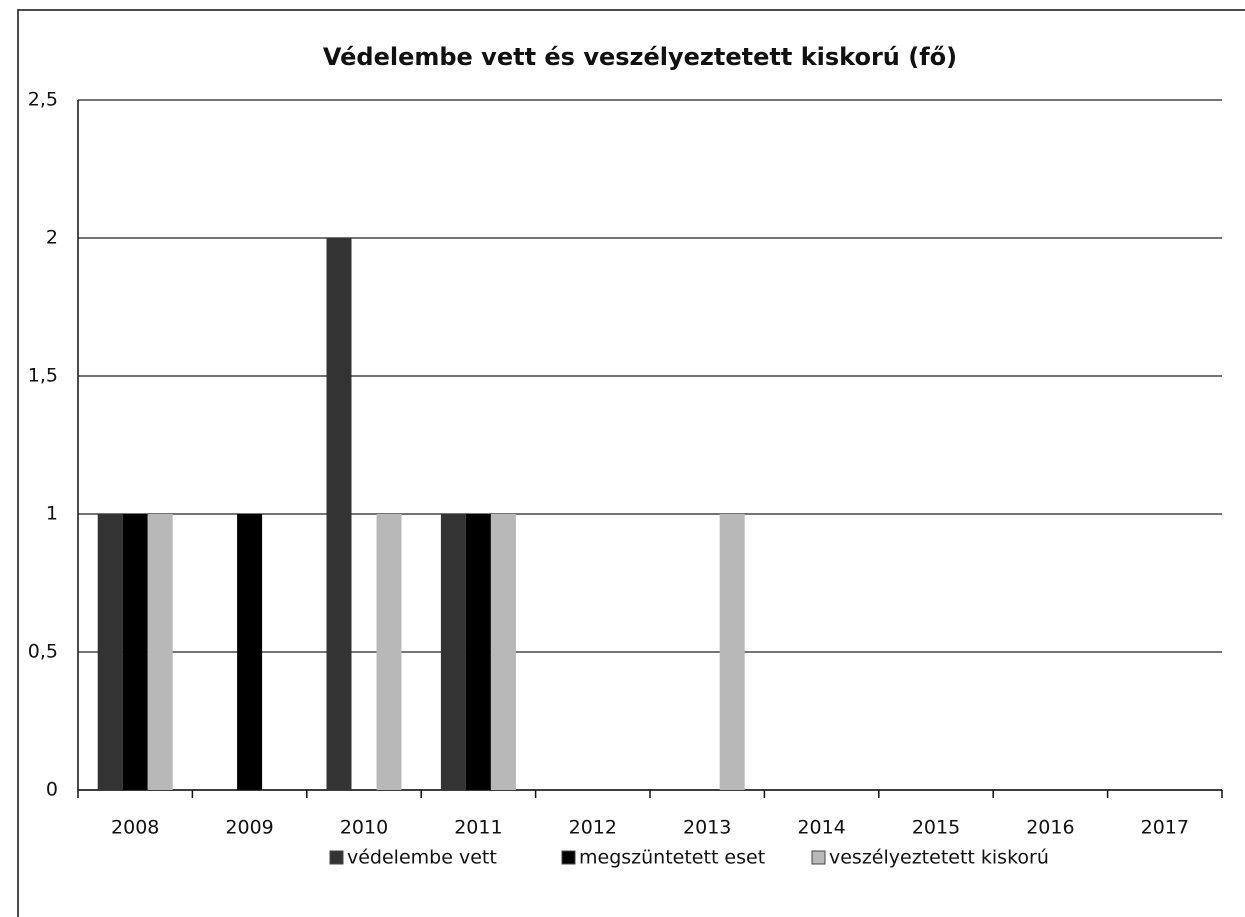 Image resolution: width=1245 pixels, height=917 pixels. Describe the element at coordinates (939, 858) in the screenshot. I see `legend-label: veszélyeztetett kiskorú` at that location.